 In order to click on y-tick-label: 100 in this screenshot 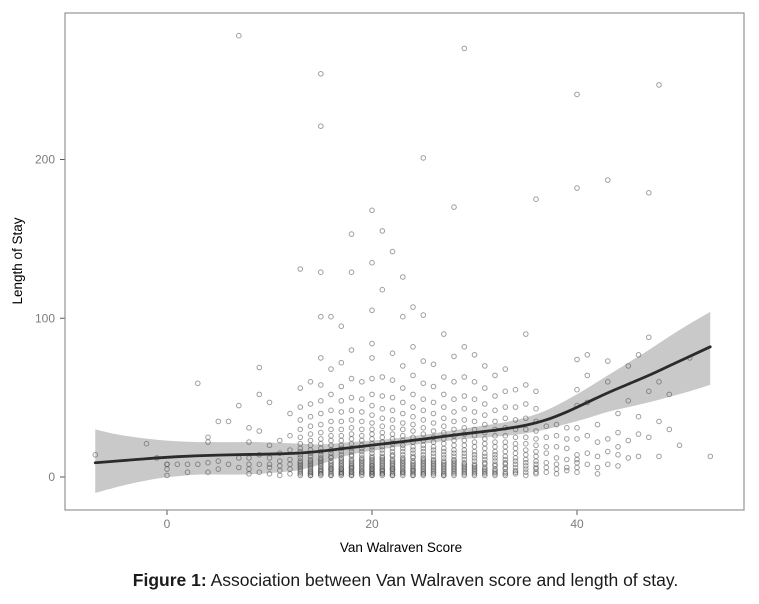, I will do `click(45, 318)`.